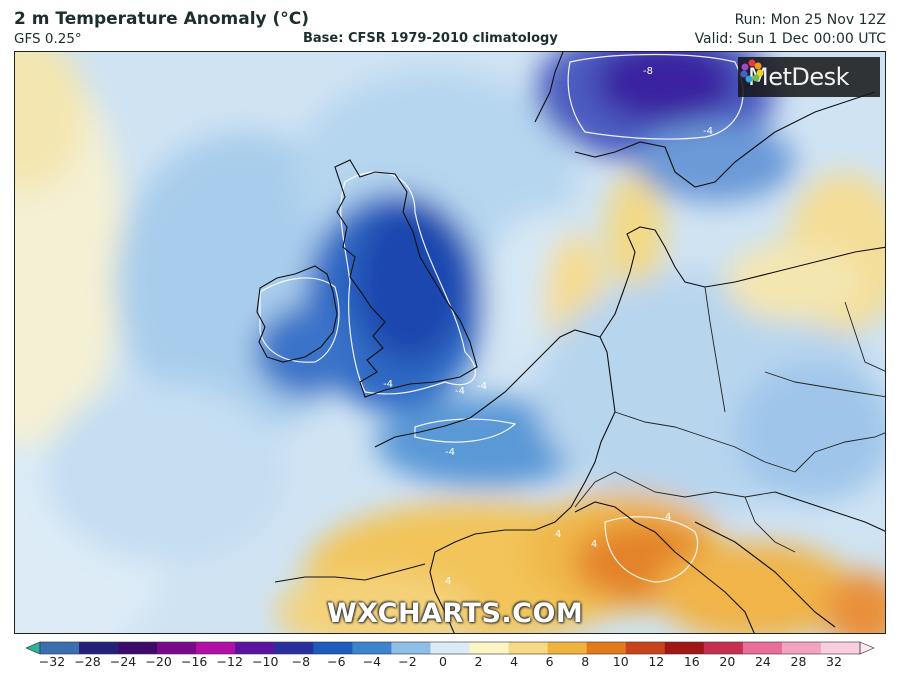  What do you see at coordinates (407, 661) in the screenshot?
I see `colorbar-tick-label: −2` at bounding box center [407, 661].